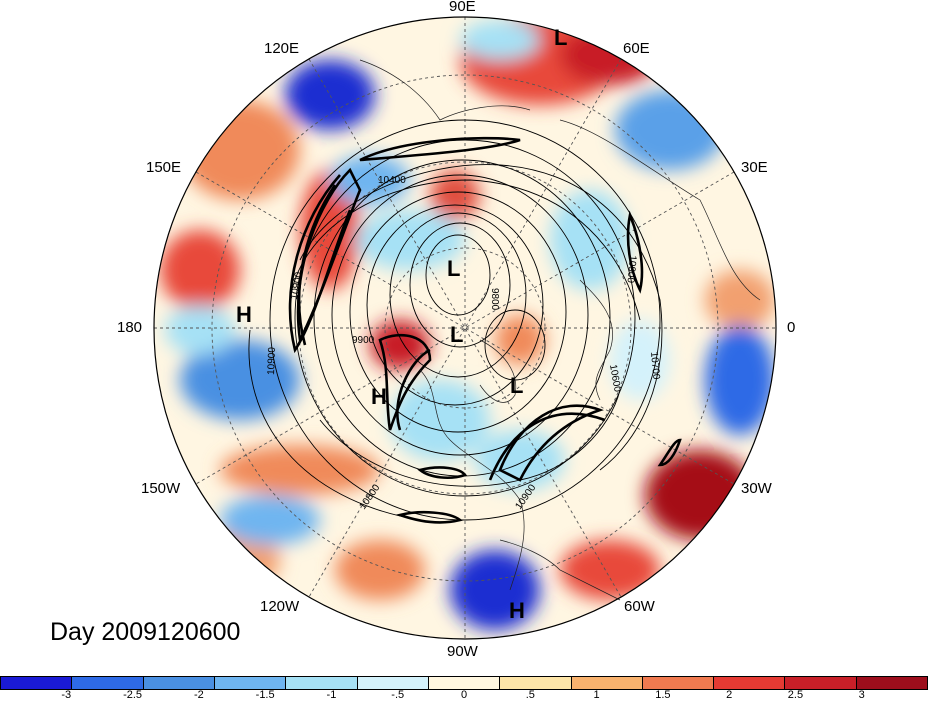 The height and width of the screenshot is (702, 928). I want to click on colorbar-tick-label: 1.5, so click(663, 695).